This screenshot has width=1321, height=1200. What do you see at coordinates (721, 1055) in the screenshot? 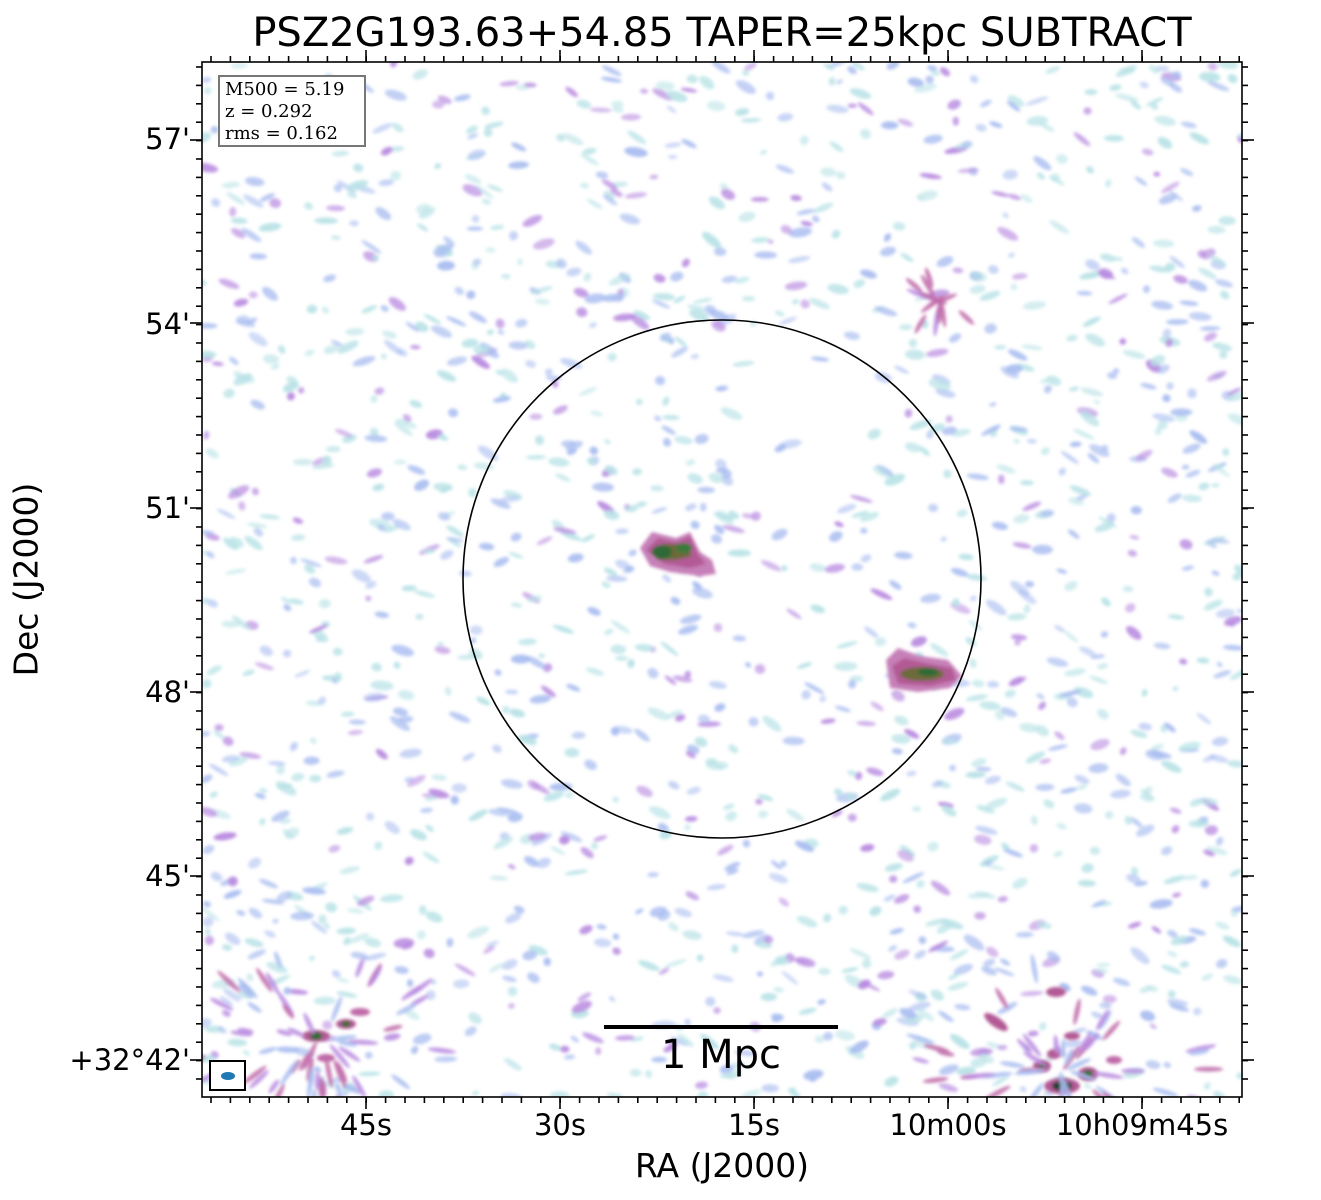
I see `scale-bar-label: 1 Mpc` at bounding box center [721, 1055].